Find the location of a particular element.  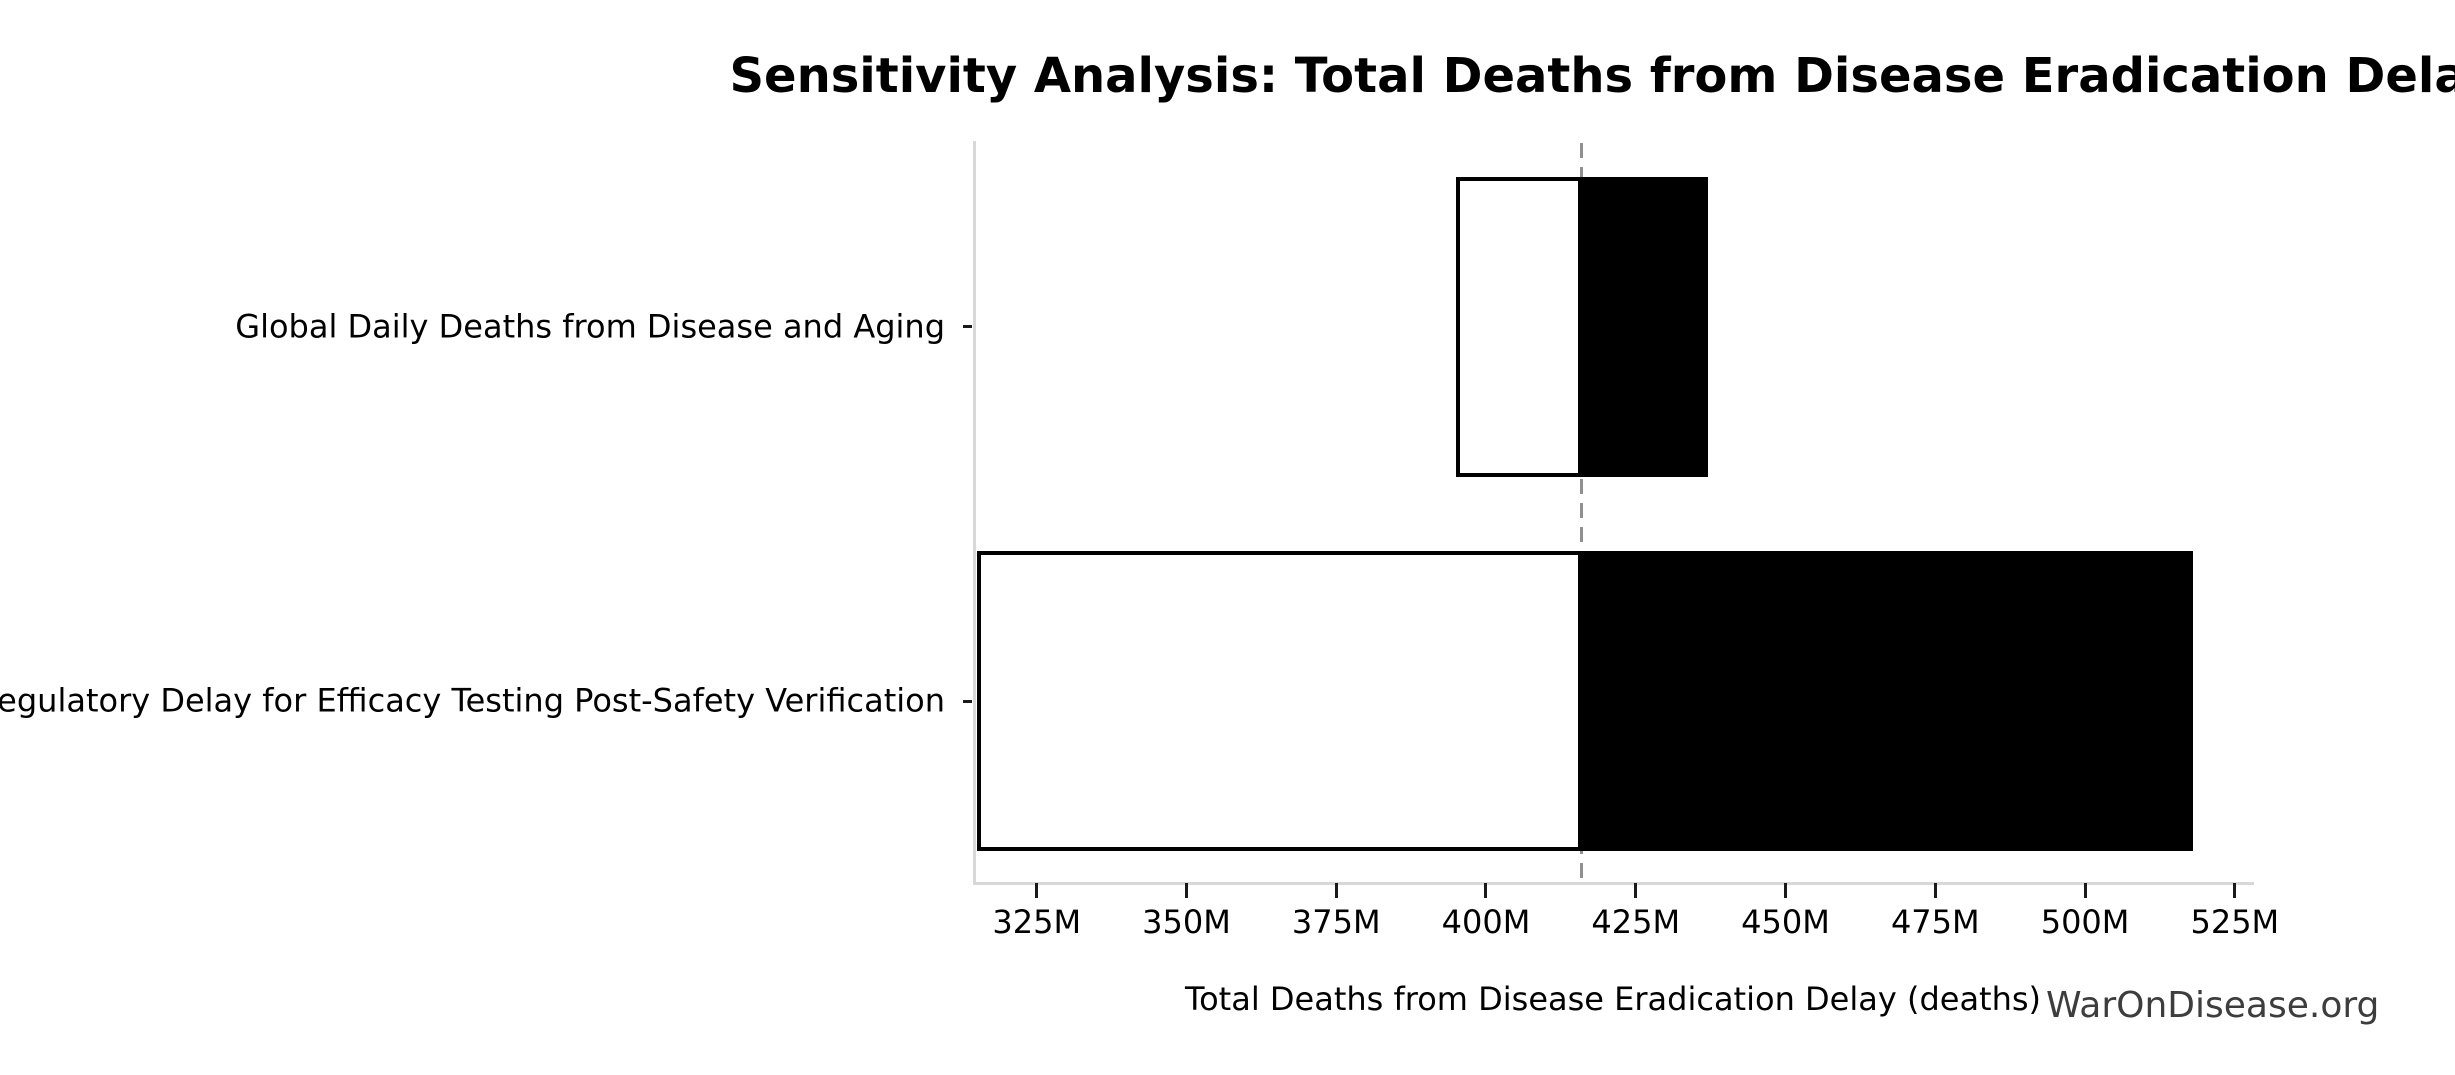

x-axis-spine is located at coordinates (1613, 883).